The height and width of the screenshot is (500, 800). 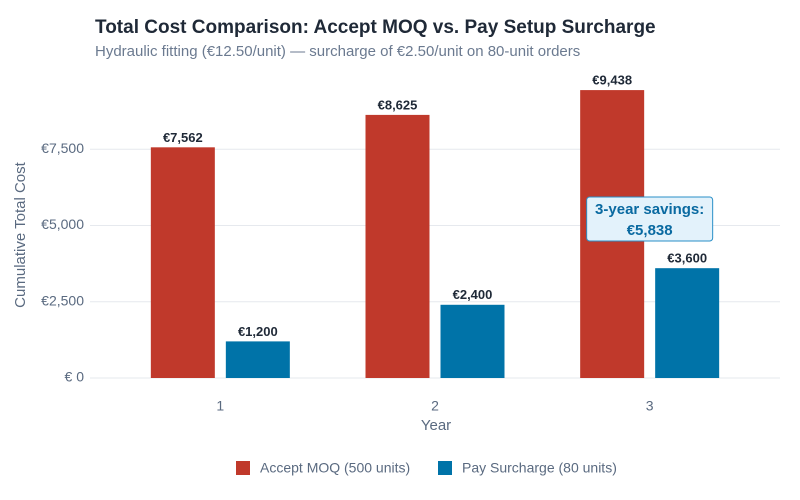 I want to click on annotation-text: 3-year savings:, so click(x=649, y=209).